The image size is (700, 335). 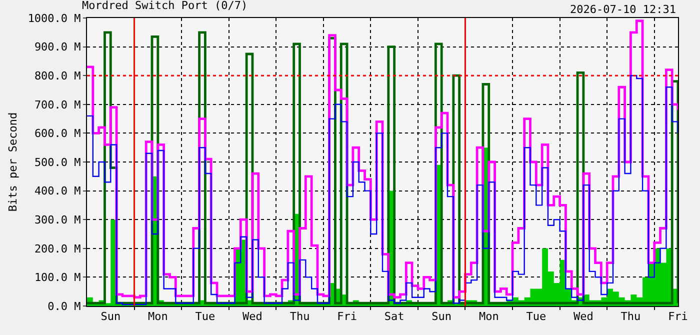 What do you see at coordinates (58, 133) in the screenshot?
I see `y-tick-label: 600.0 M` at bounding box center [58, 133].